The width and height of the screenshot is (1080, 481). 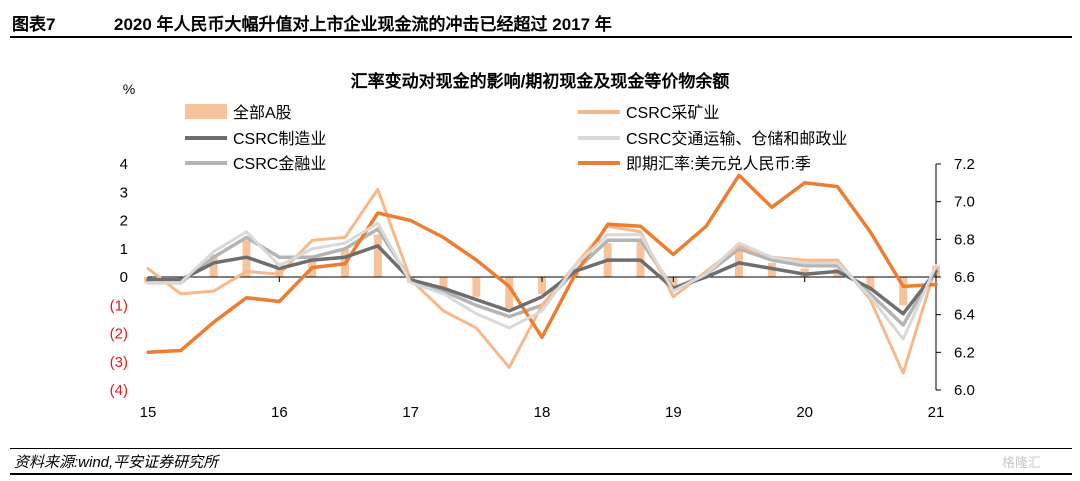 What do you see at coordinates (119, 334) in the screenshot?
I see `y-left-tick-label: (2)` at bounding box center [119, 334].